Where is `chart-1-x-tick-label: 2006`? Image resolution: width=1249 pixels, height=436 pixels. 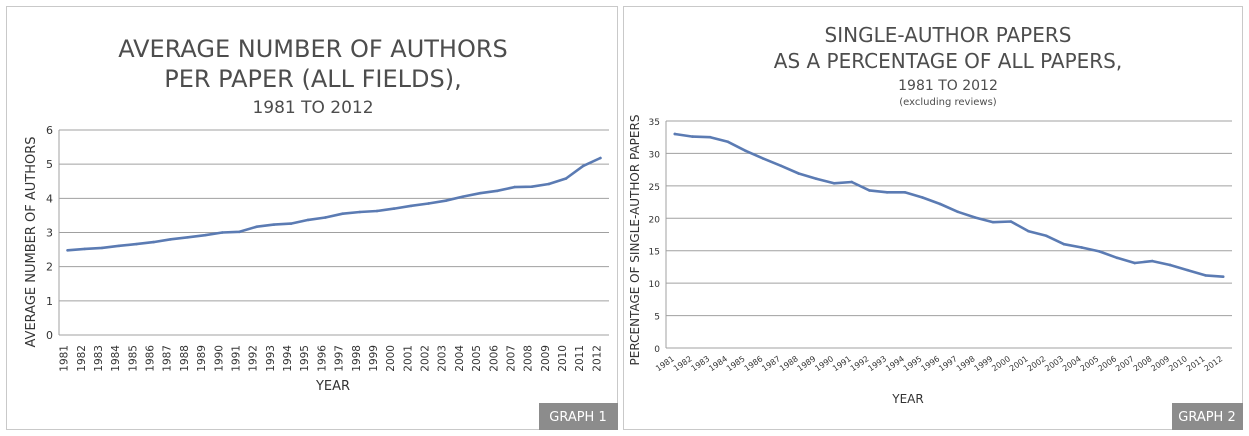
chart-1-x-tick-label: 2006 is located at coordinates (494, 358).